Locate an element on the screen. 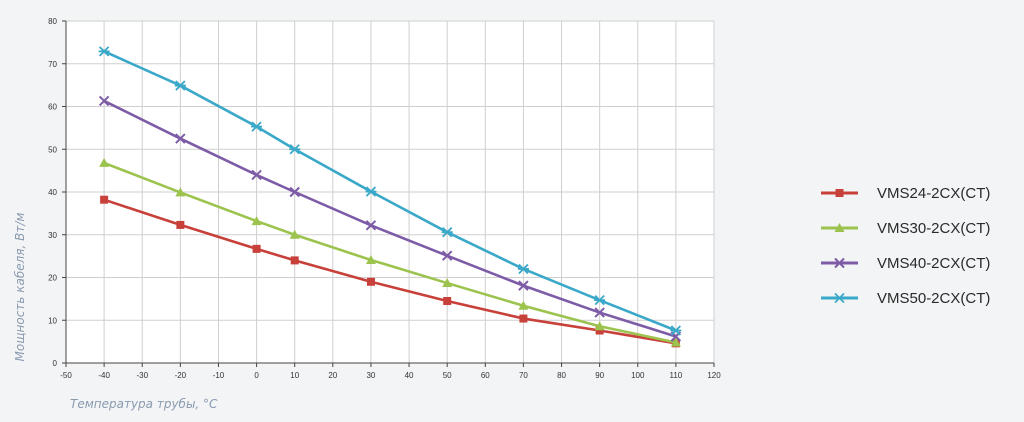  x-tick-label: -50 is located at coordinates (66, 375).